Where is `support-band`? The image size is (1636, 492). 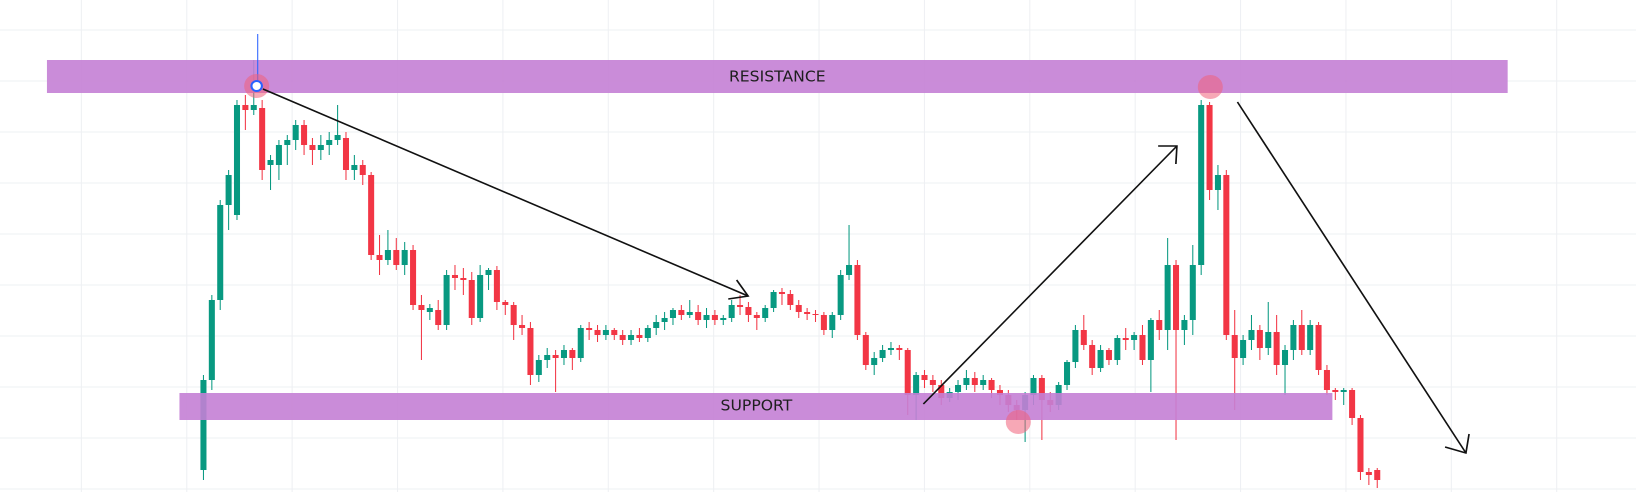 support-band is located at coordinates (756, 406).